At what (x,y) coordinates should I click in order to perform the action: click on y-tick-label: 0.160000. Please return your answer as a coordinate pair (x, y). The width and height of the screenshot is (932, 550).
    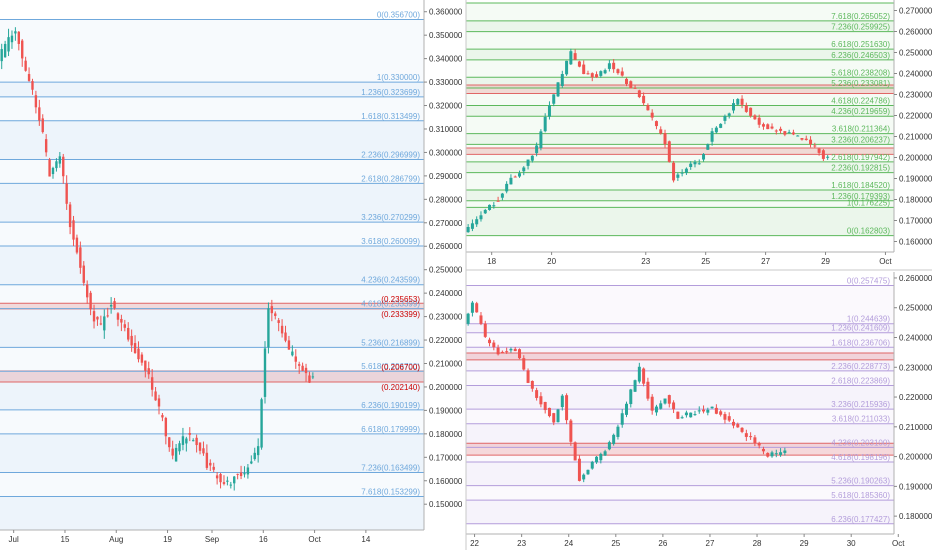
    Looking at the image, I should click on (446, 481).